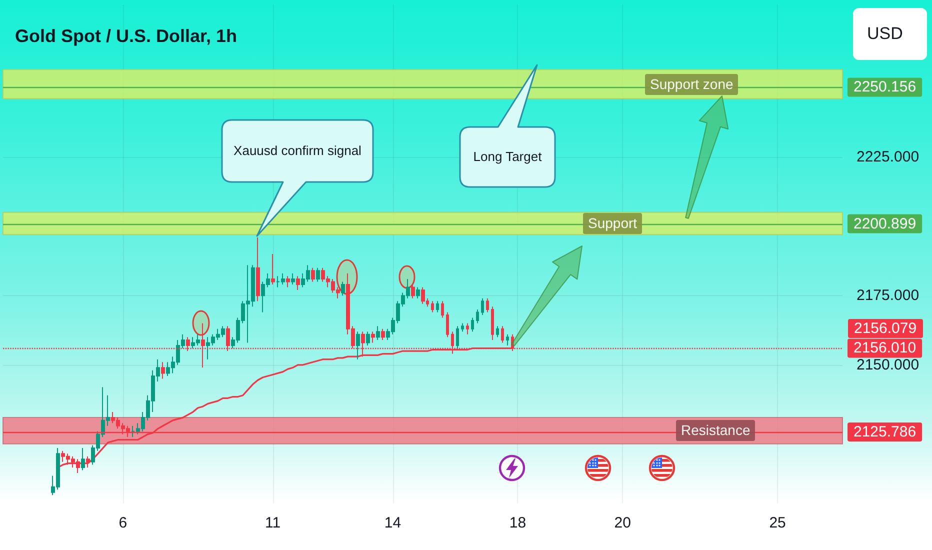 The height and width of the screenshot is (550, 932). I want to click on y-tick-label: 2225.000, so click(888, 157).